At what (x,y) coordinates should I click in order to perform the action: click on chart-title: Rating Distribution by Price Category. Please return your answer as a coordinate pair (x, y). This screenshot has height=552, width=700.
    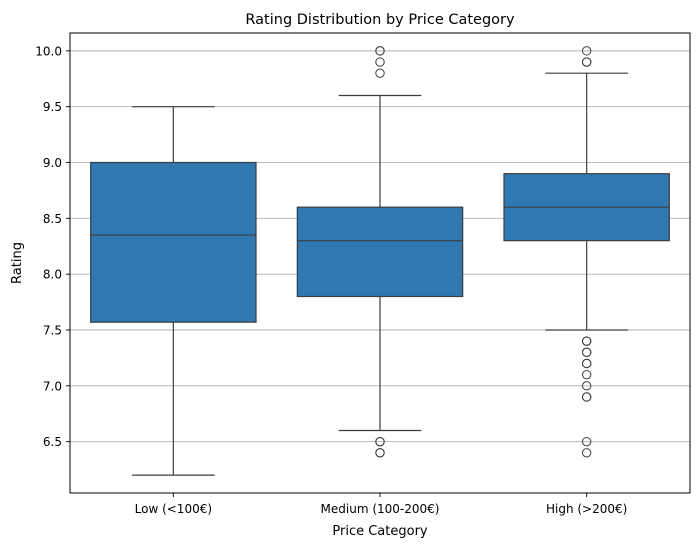
    Looking at the image, I should click on (380, 20).